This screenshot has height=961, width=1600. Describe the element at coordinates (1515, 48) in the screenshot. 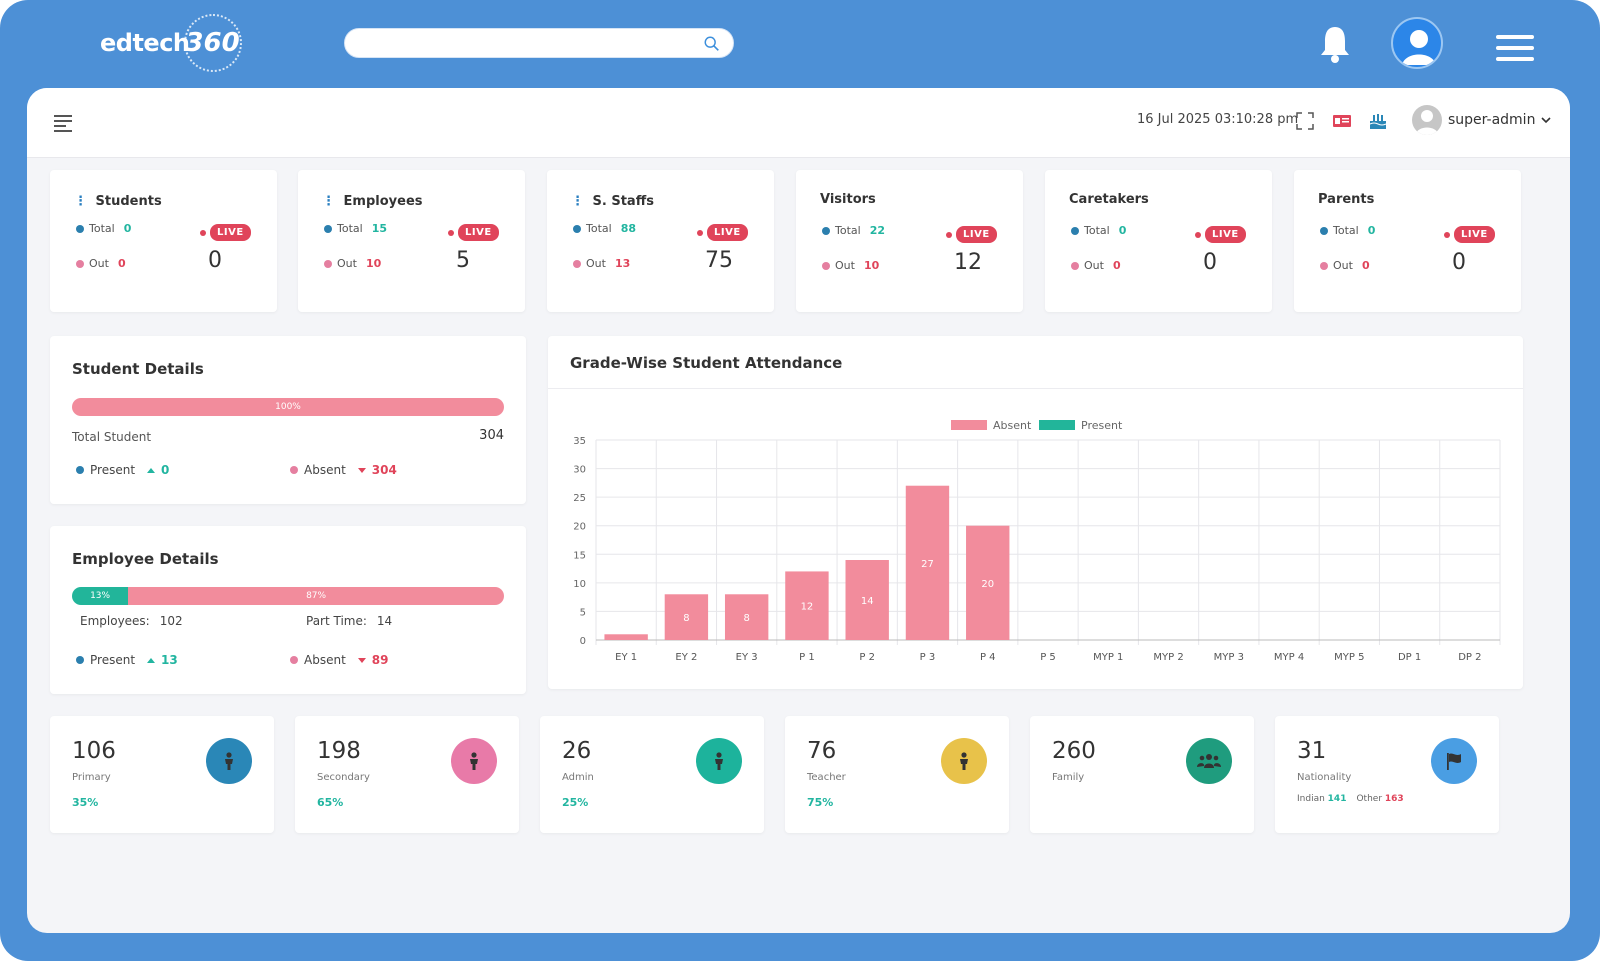

I see `main-menu-icon` at that location.